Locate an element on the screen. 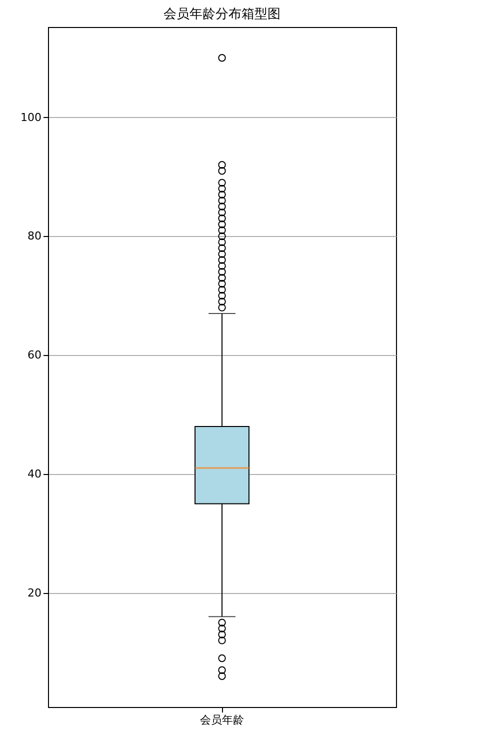  y-tick-label: 80 is located at coordinates (35, 236).